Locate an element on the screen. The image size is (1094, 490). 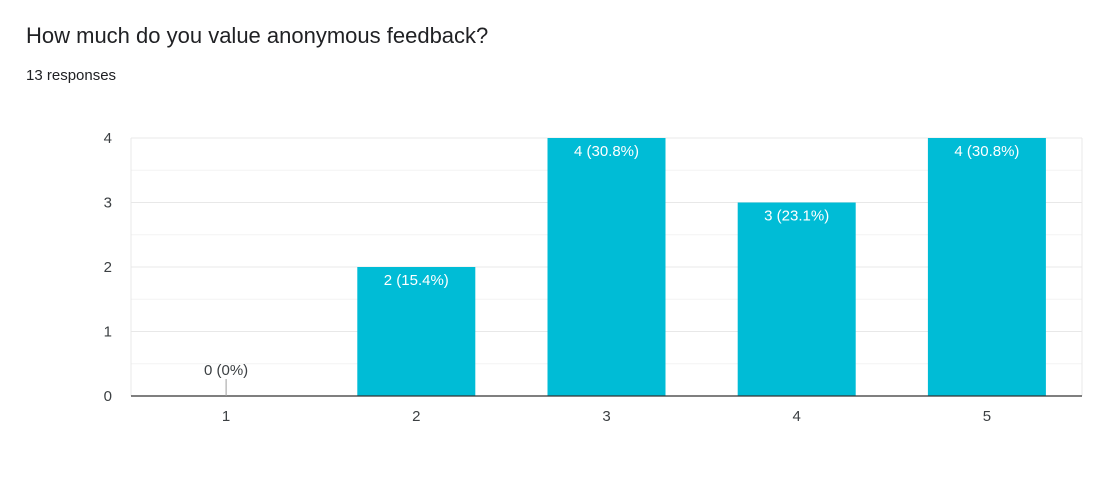
y-tick-label: 0 is located at coordinates (108, 396).